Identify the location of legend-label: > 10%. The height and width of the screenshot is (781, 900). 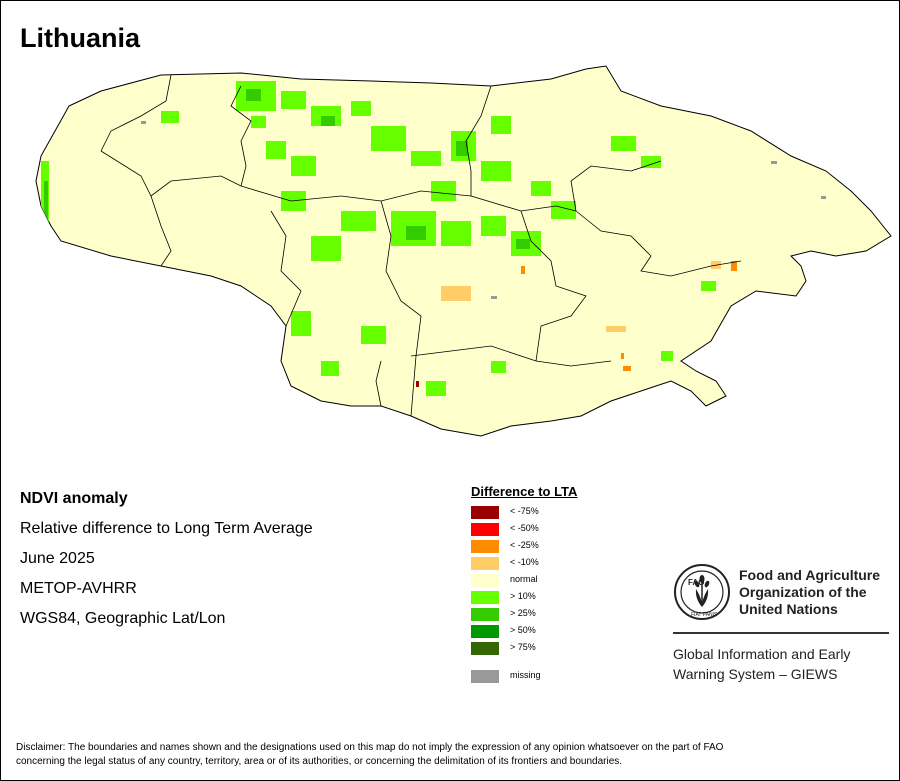
(523, 596).